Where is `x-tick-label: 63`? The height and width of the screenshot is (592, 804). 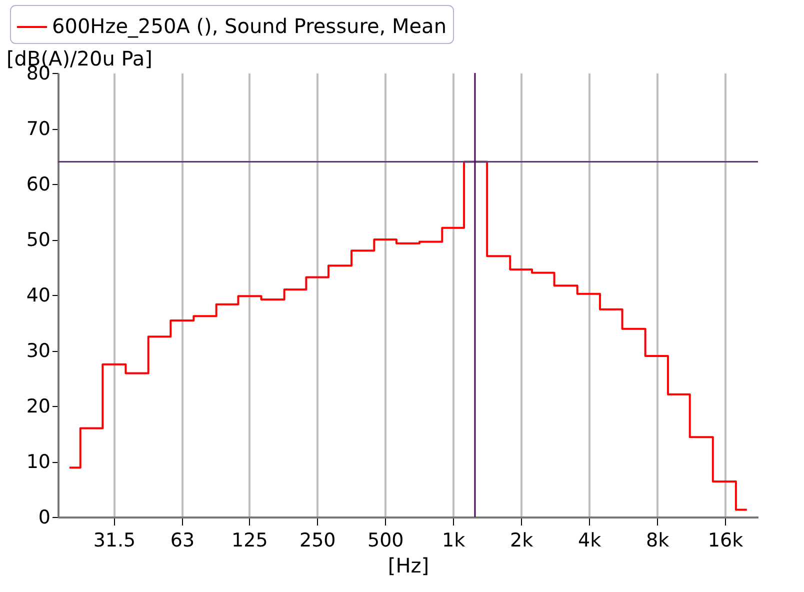
x-tick-label: 63 is located at coordinates (182, 541).